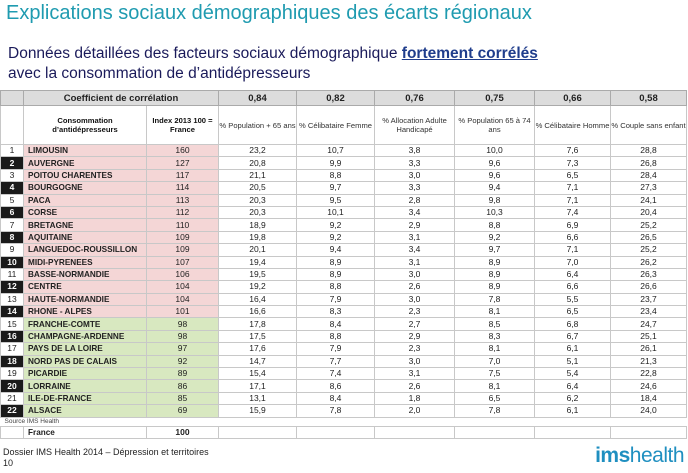 This screenshot has height=473, width=688. I want to click on table-row: 4 BOURGOGNE 114 20,5 9,7 3,3 9,4 7,1 27,3, so click(343, 188).